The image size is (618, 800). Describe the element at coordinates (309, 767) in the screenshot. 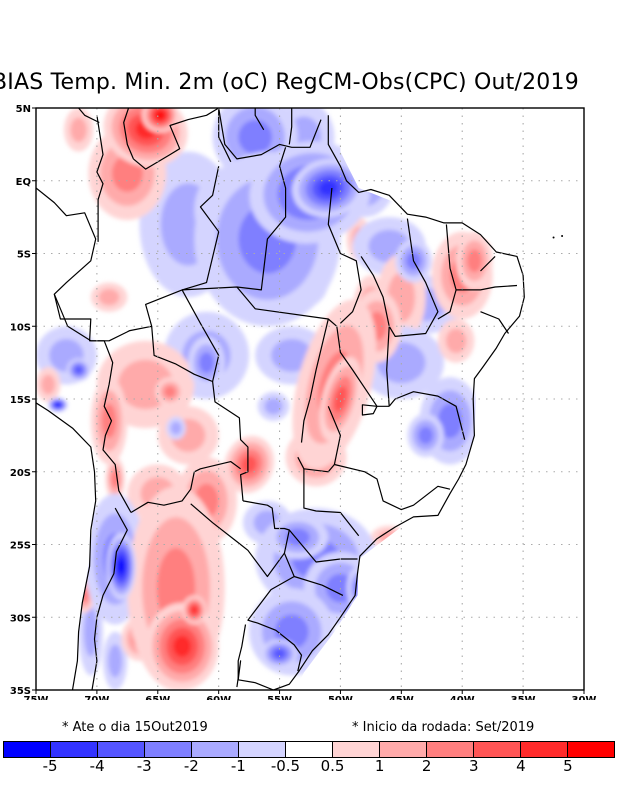

I see `colorbar-labels: -5 -4 -3 -2 -1 -0.5 0.5 1 2 3 4 5` at that location.